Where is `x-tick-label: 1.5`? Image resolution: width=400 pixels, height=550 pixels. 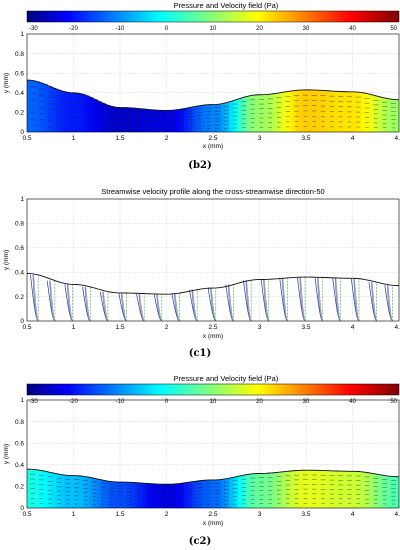 x-tick-label: 1.5 is located at coordinates (119, 327).